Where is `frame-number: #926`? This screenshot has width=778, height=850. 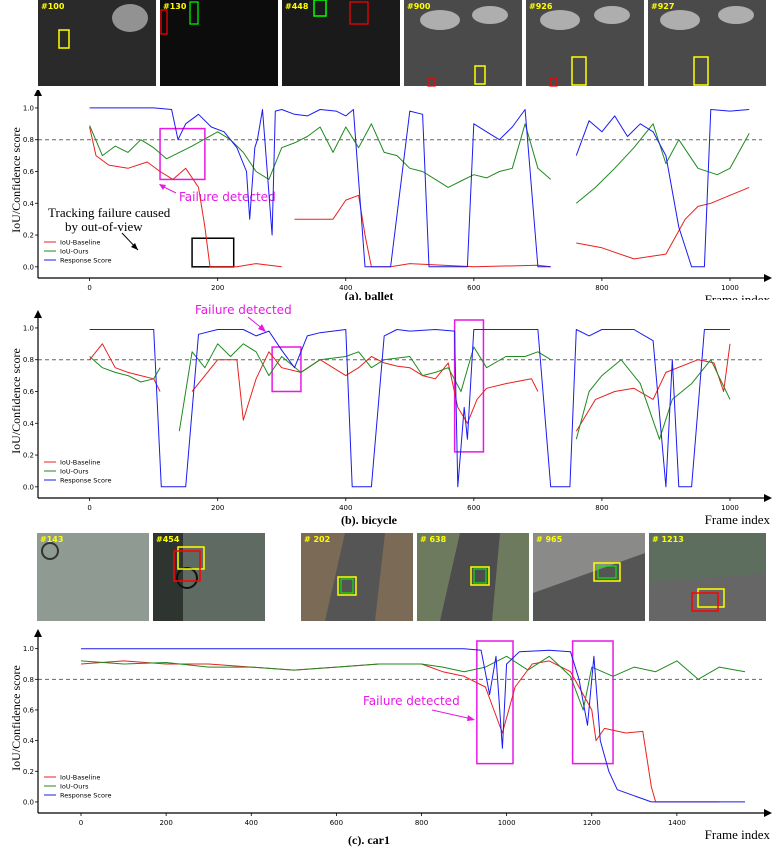 frame-number: #926 is located at coordinates (541, 6).